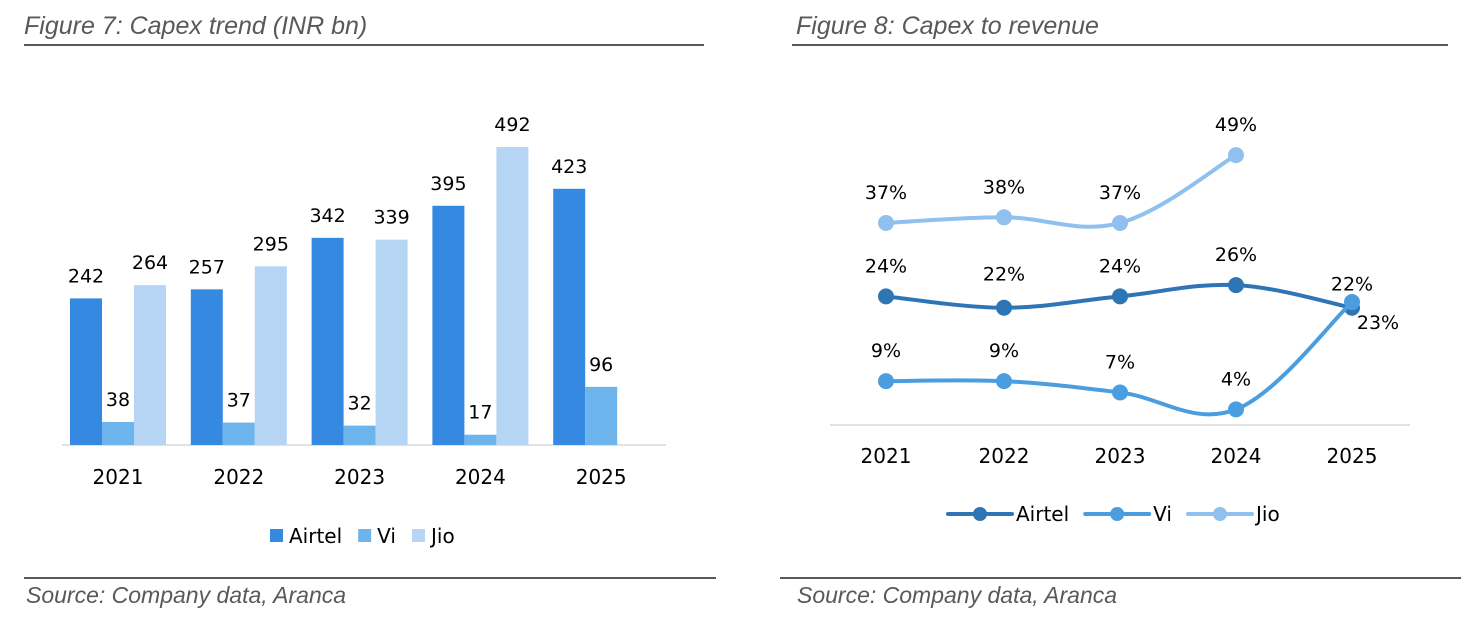 This screenshot has width=1474, height=619. What do you see at coordinates (86, 276) in the screenshot?
I see `bar-label-airtel-2021: 242` at bounding box center [86, 276].